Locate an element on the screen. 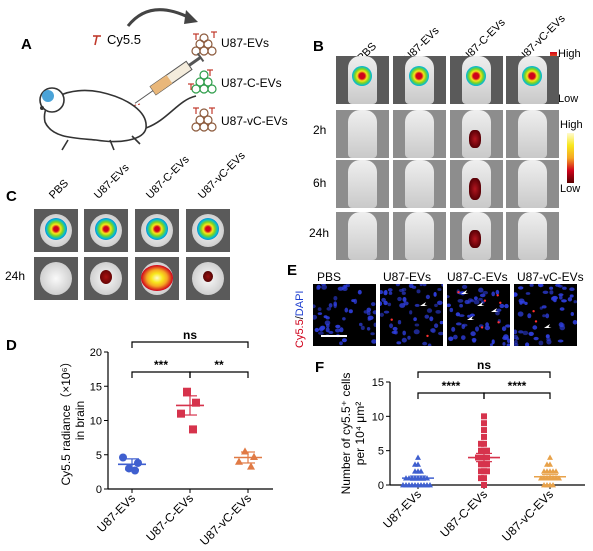 Image resolution: width=593 pixels, height=551 pixels. mouse-icon is located at coordinates (118, 119).